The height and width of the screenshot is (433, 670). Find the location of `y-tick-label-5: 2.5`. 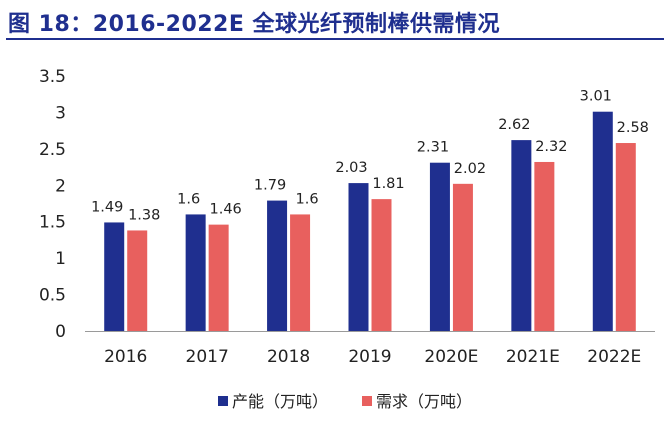

y-tick-label-5: 2.5 is located at coordinates (52, 150).